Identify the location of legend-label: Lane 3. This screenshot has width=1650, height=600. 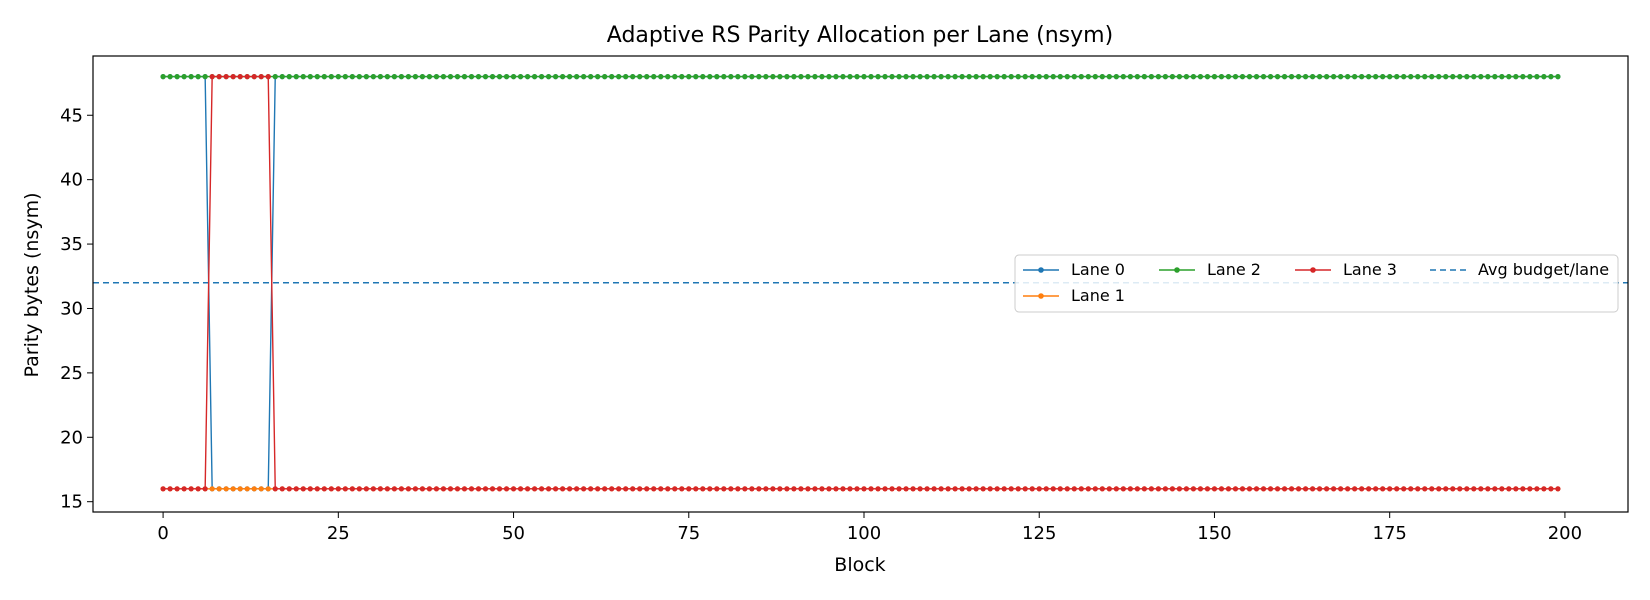
(1370, 269).